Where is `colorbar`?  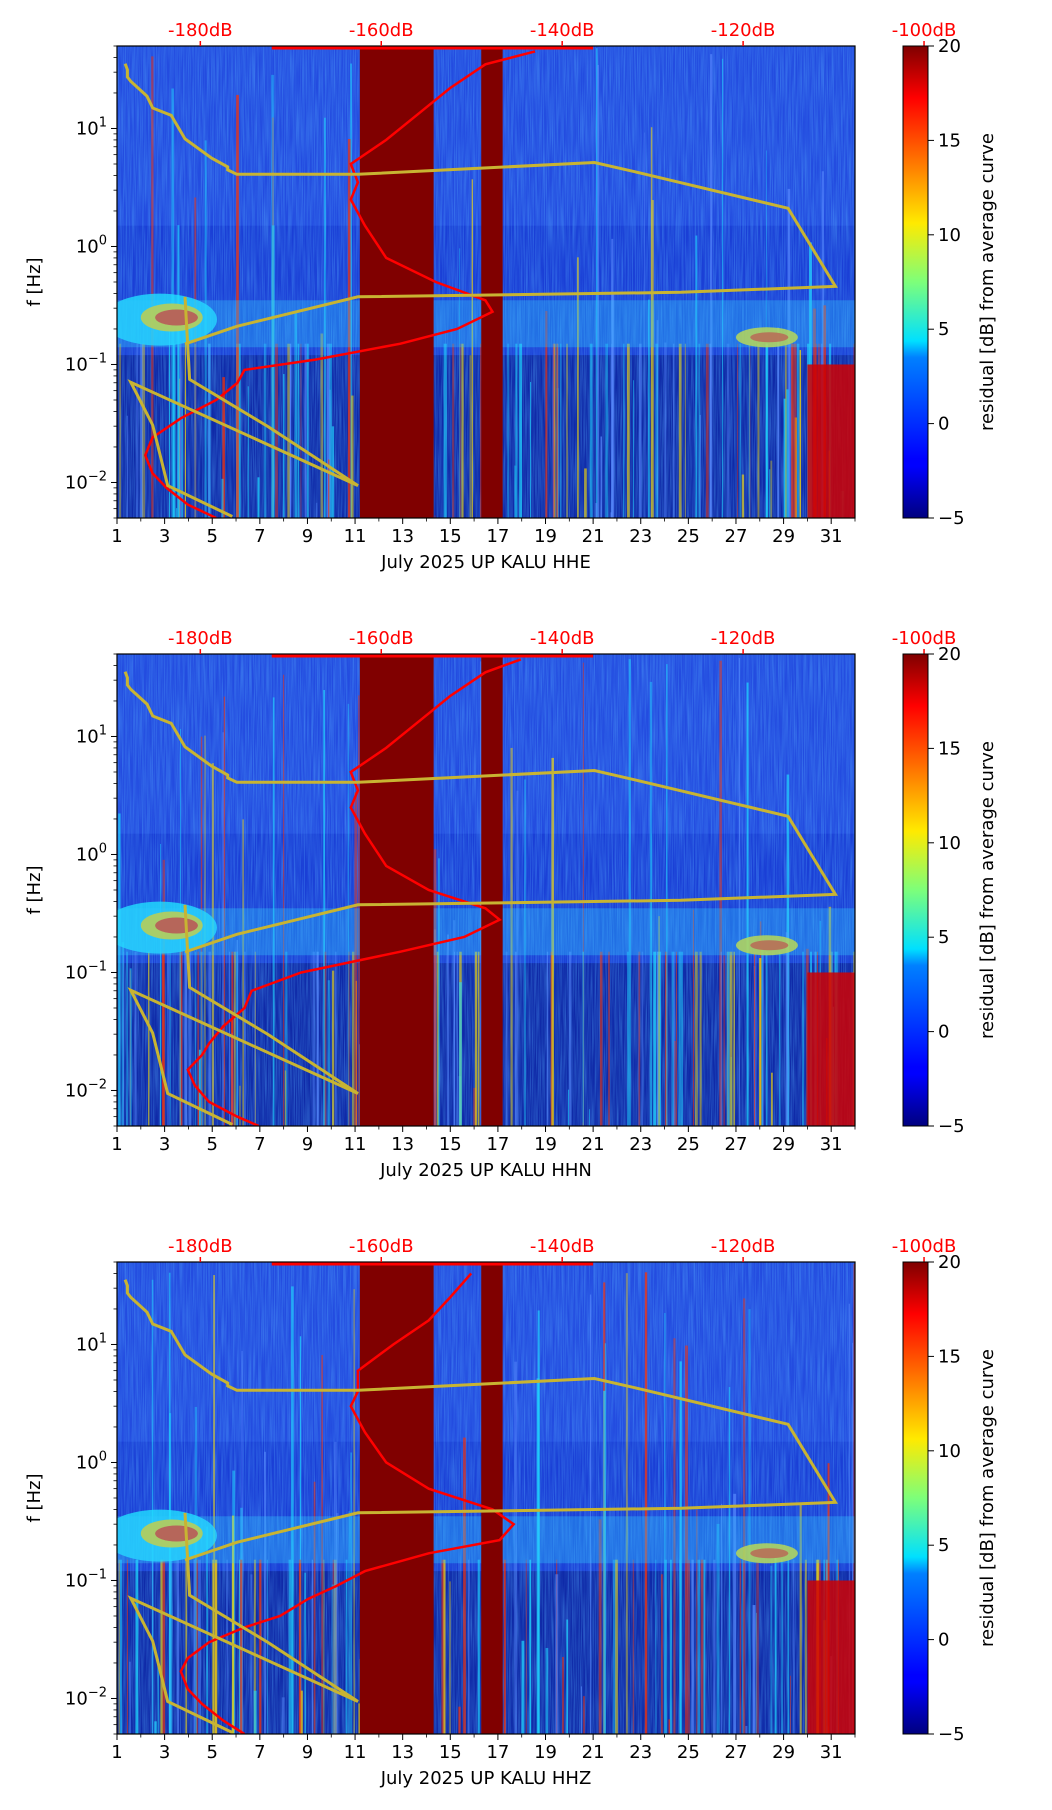 colorbar is located at coordinates (915, 890).